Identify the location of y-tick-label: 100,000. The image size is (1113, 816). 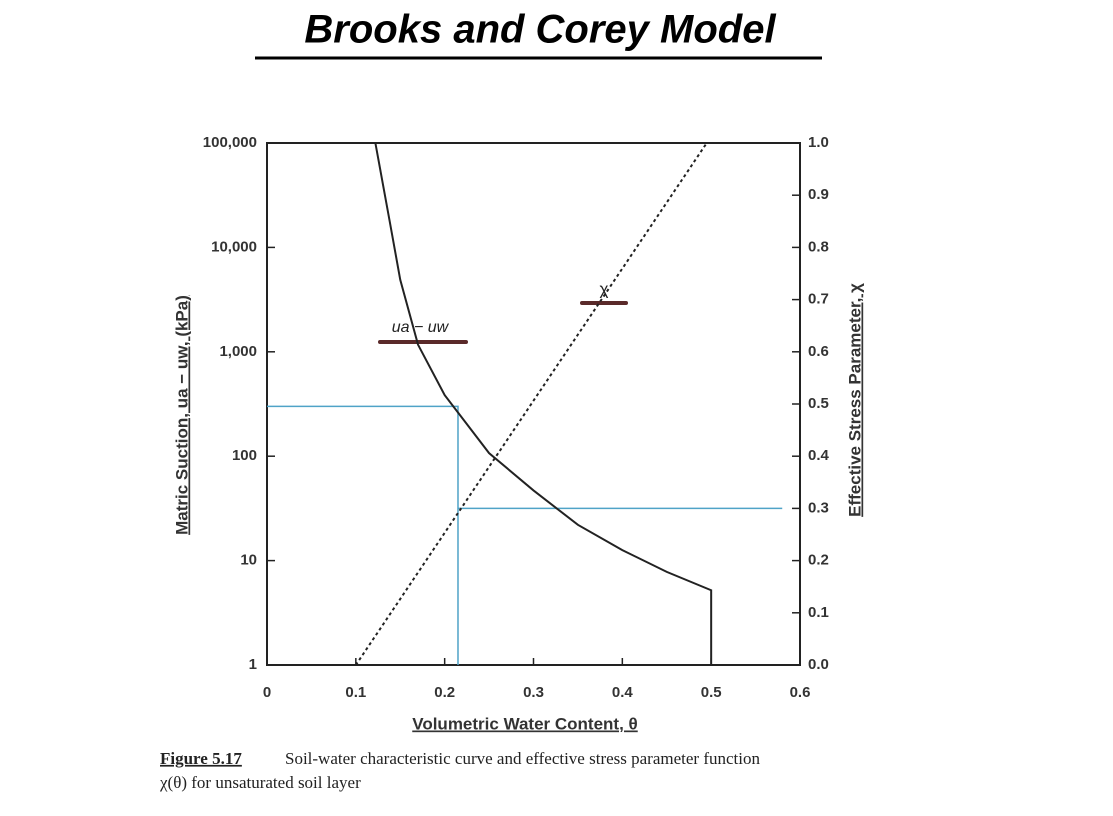
(230, 142).